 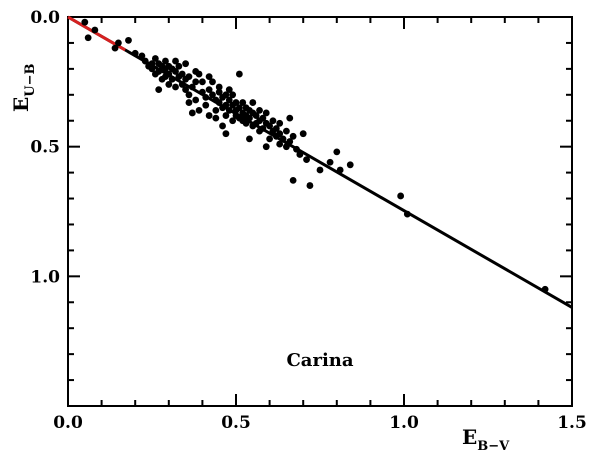 I want to click on x-tick-label: 1.0, so click(x=404, y=423).